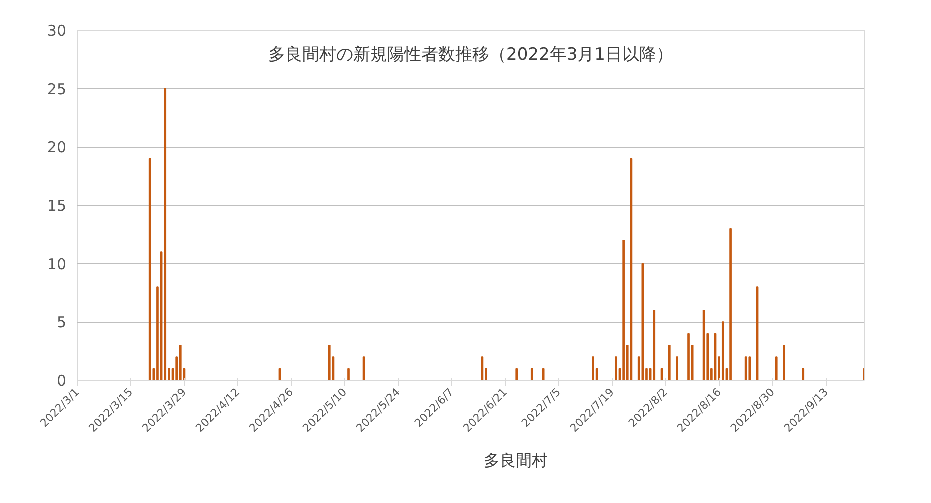  I want to click on y-tick-label: 10, so click(57, 264).